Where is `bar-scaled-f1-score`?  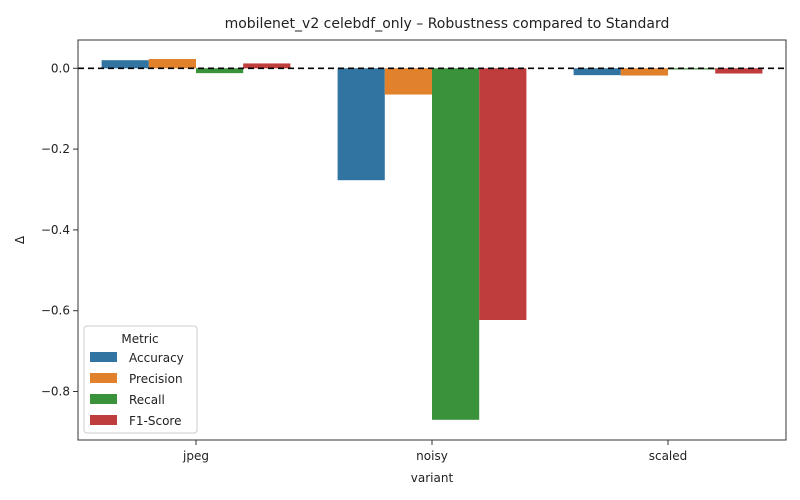 bar-scaled-f1-score is located at coordinates (739, 71).